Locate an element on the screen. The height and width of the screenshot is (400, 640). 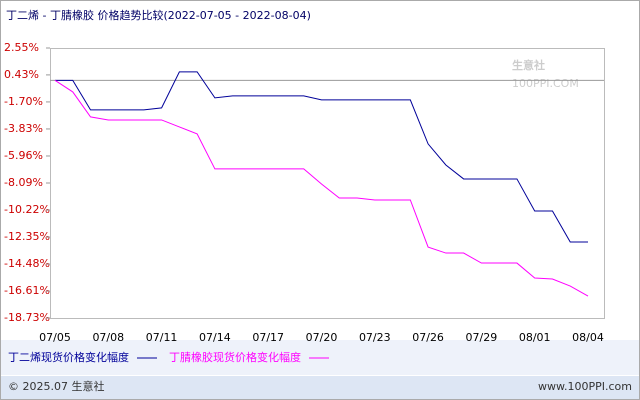
y-tick-label: 0.43% is located at coordinates (21, 74).